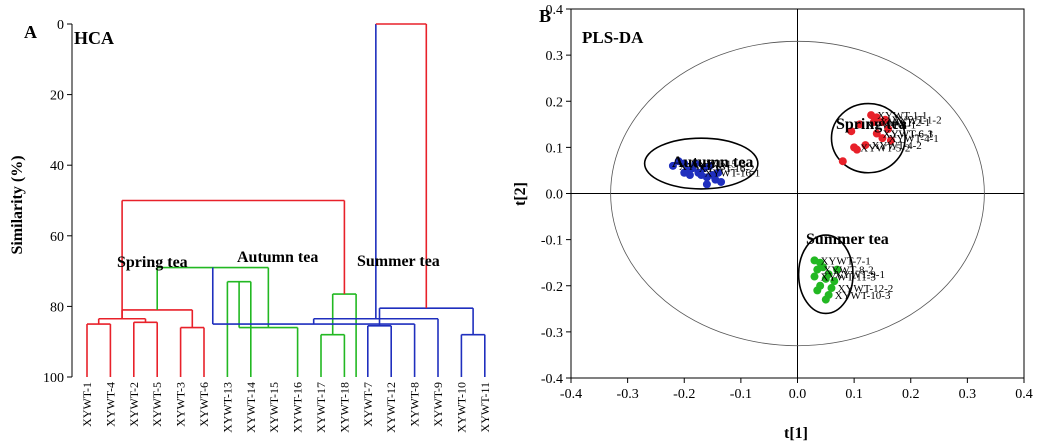 The image size is (1042, 443). Describe the element at coordinates (789, 182) in the screenshot. I see `plsda-group-labels: Autumn tea Spring tea Summer tea` at that location.